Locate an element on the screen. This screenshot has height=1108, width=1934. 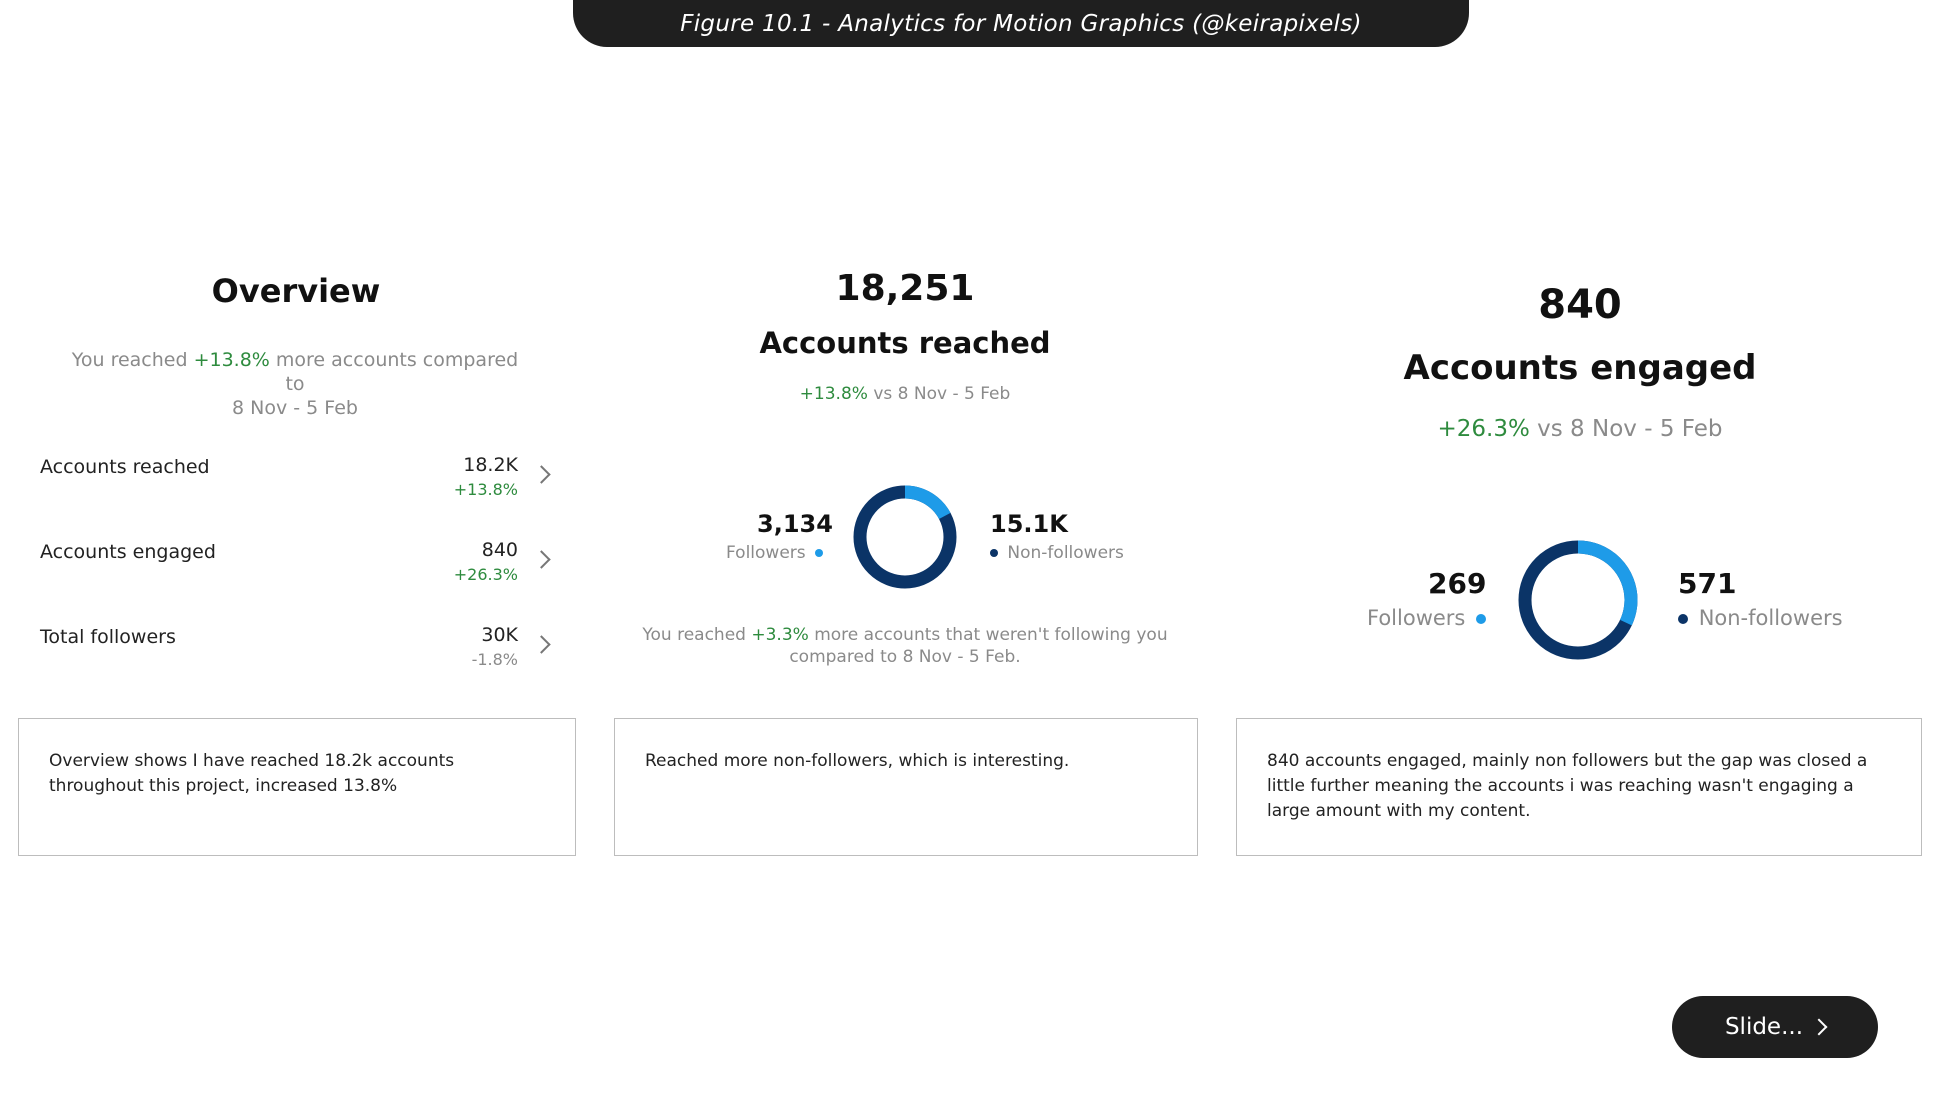
reached-compare-text: vs 8 Nov - 5 Feb is located at coordinates (939, 394).